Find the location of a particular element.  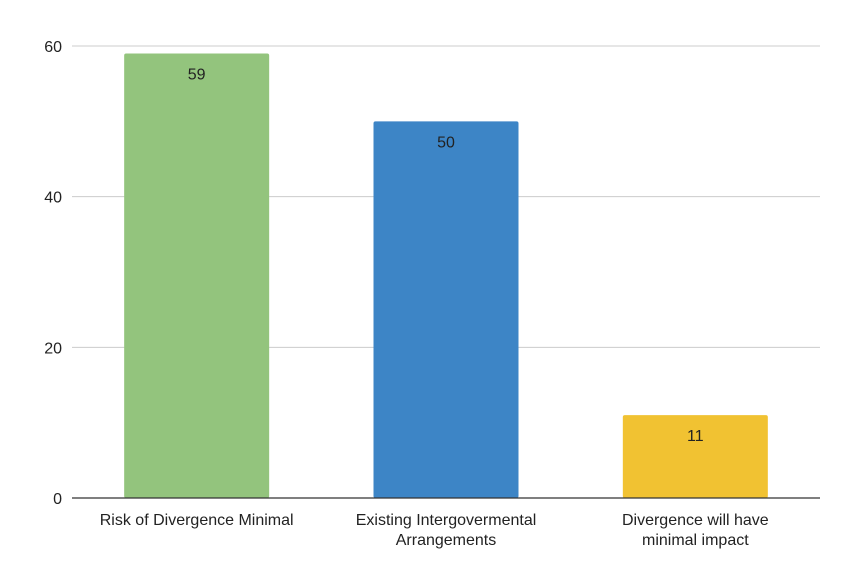

y-axis-ticks: 0 20 40 60 is located at coordinates (53, 273).